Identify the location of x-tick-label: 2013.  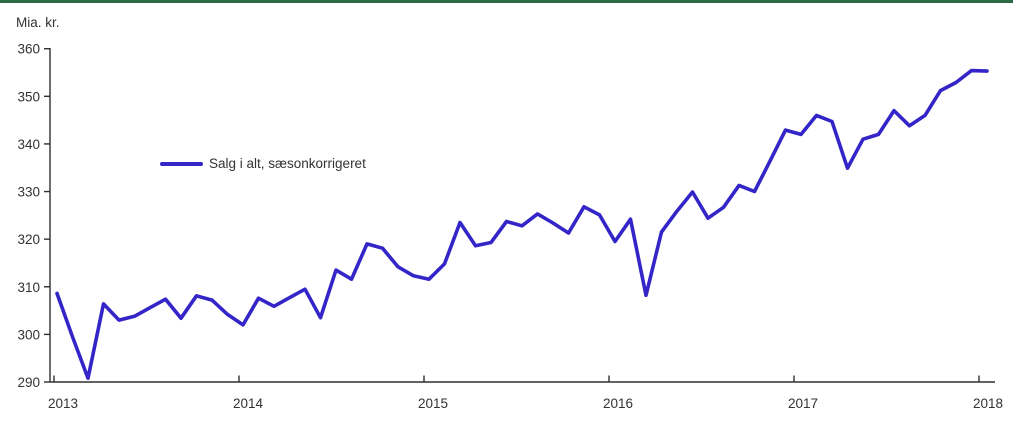
(63, 403).